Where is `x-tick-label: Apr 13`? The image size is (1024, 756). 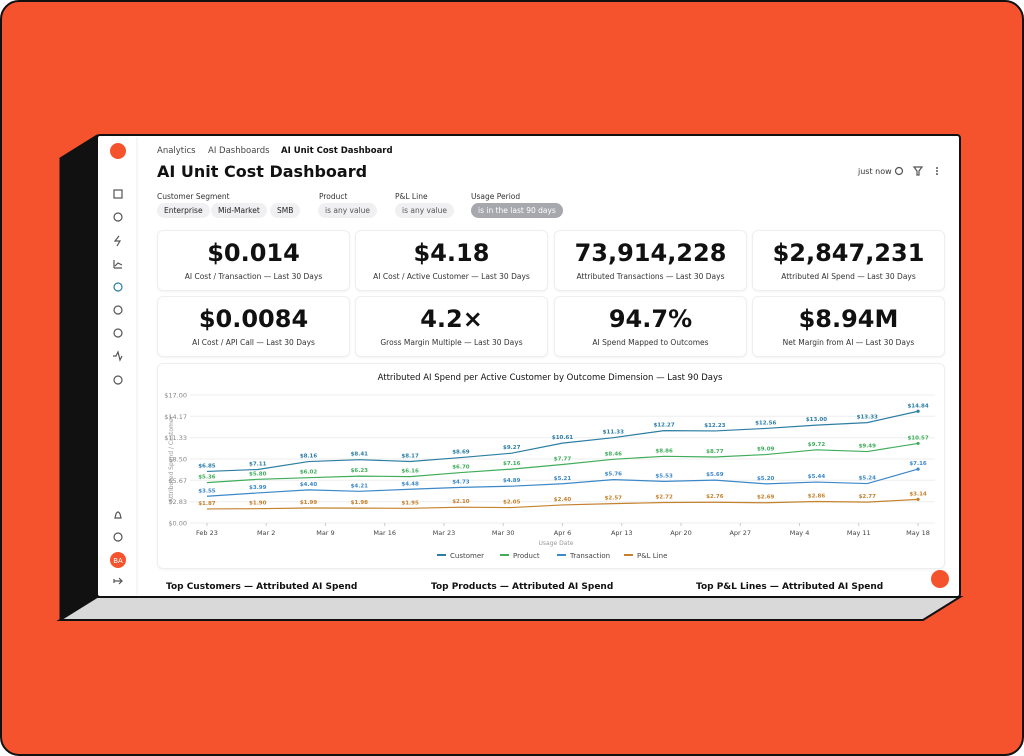
x-tick-label: Apr 13 is located at coordinates (622, 533).